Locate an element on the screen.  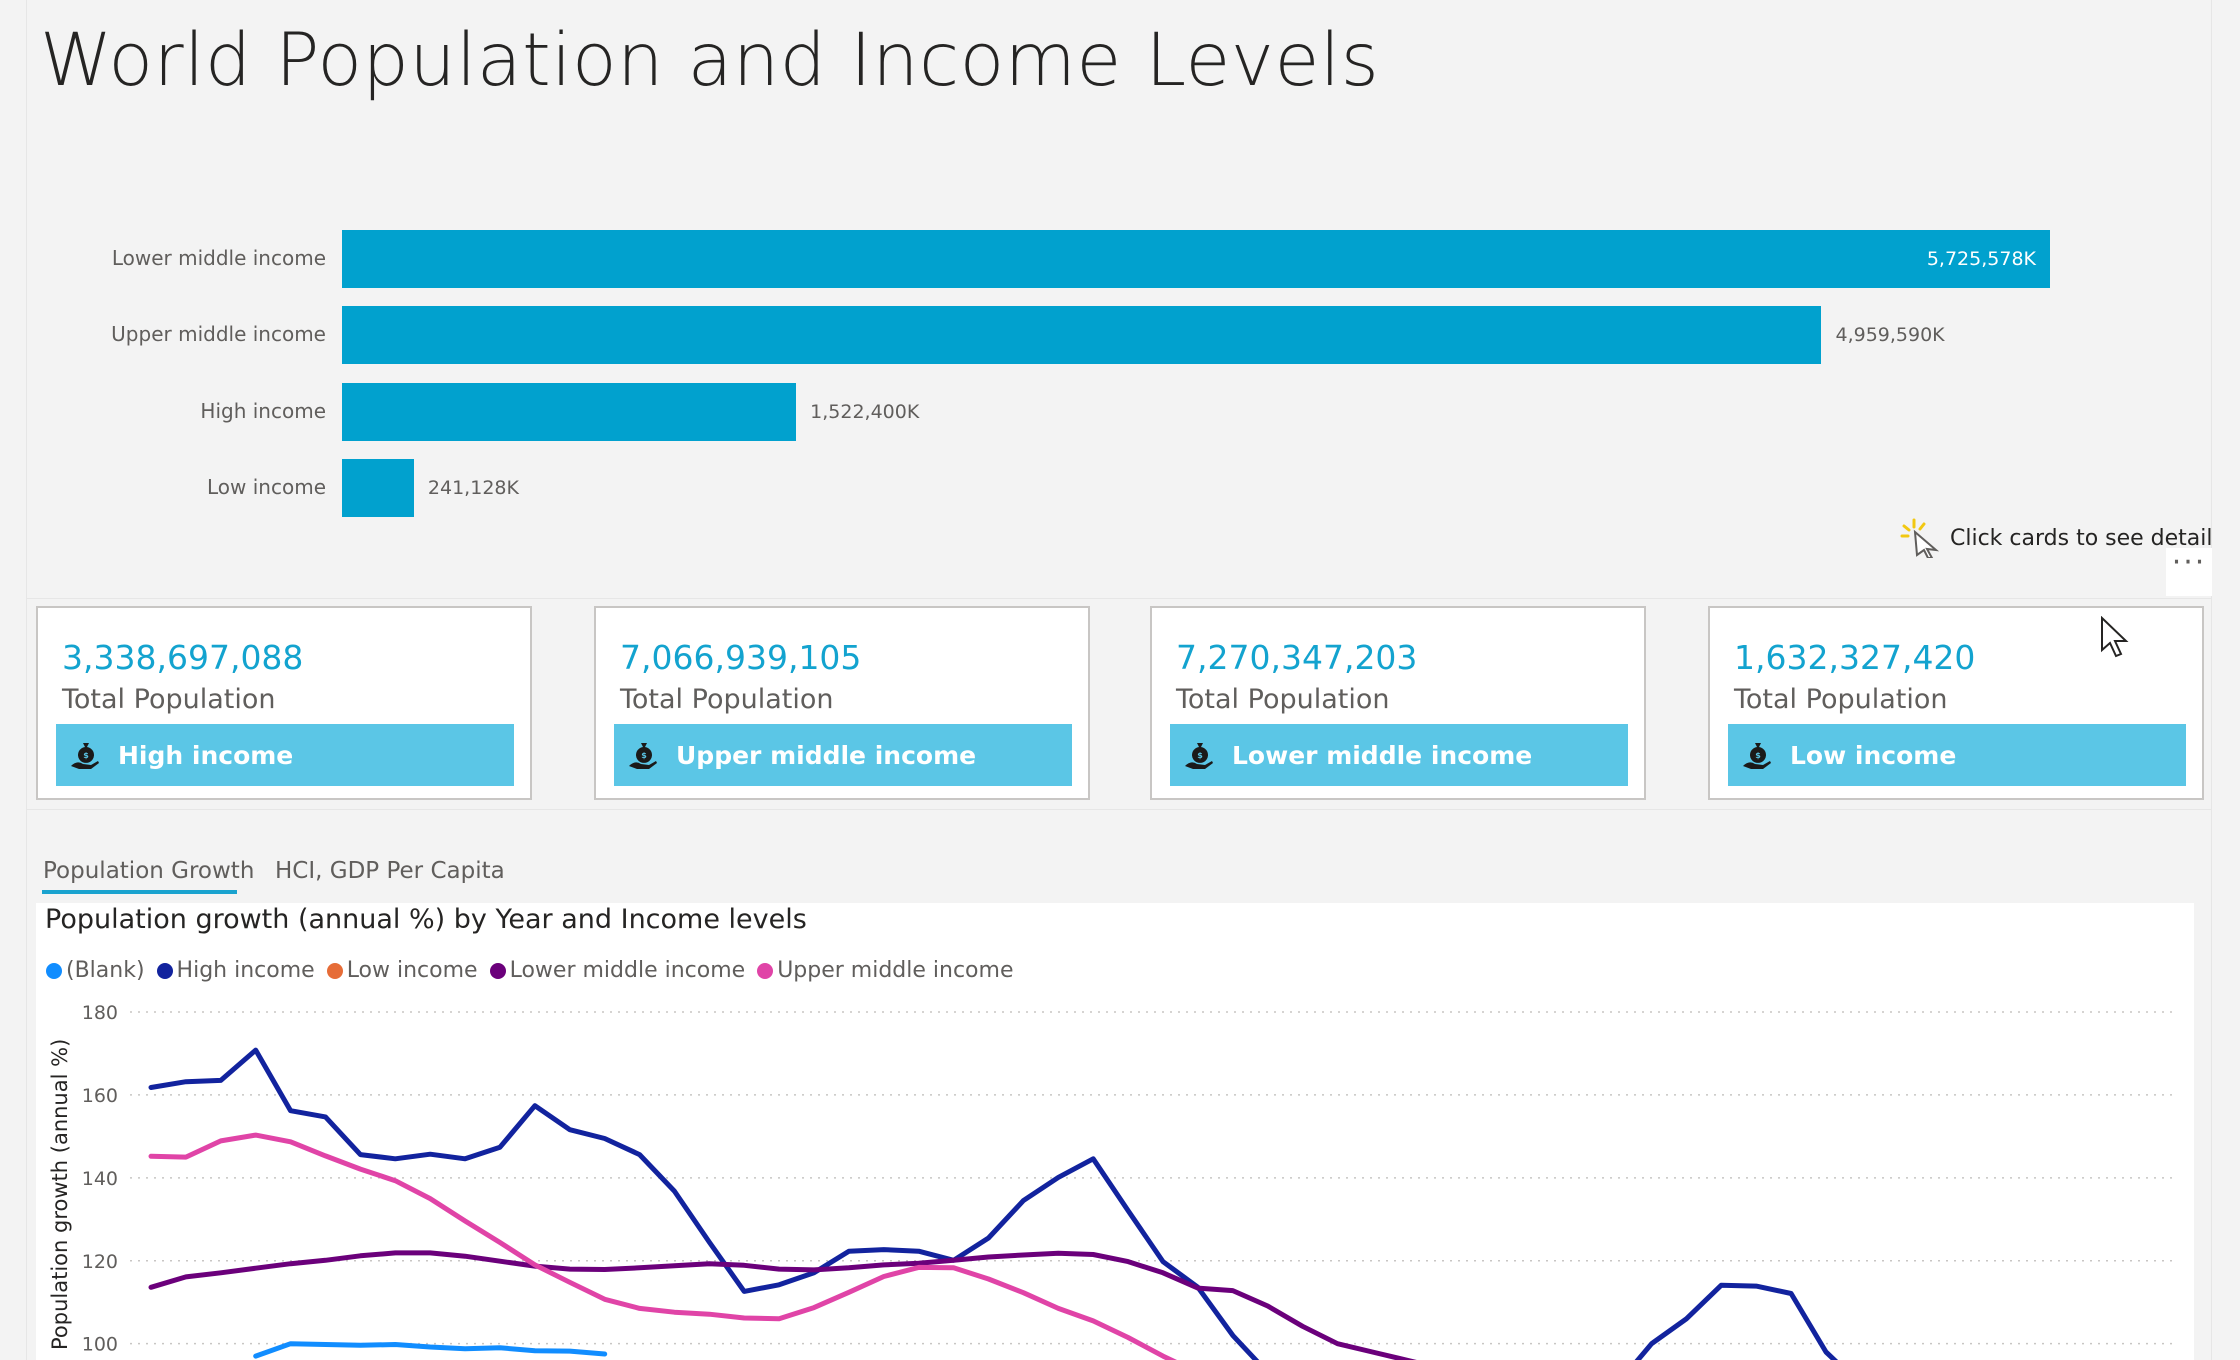
bar-category-label: Low income is located at coordinates (266, 487).